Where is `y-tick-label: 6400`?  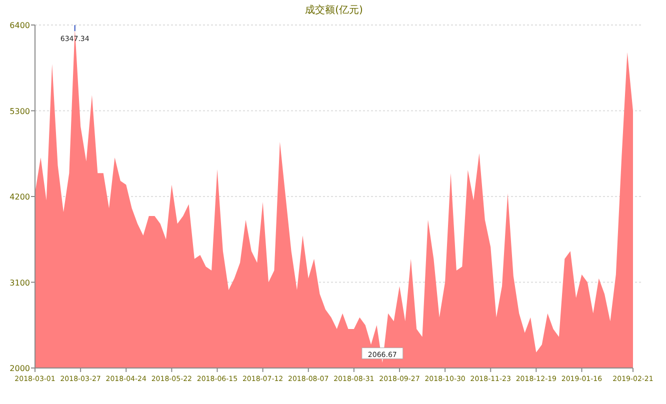
y-tick-label: 6400 is located at coordinates (20, 25).